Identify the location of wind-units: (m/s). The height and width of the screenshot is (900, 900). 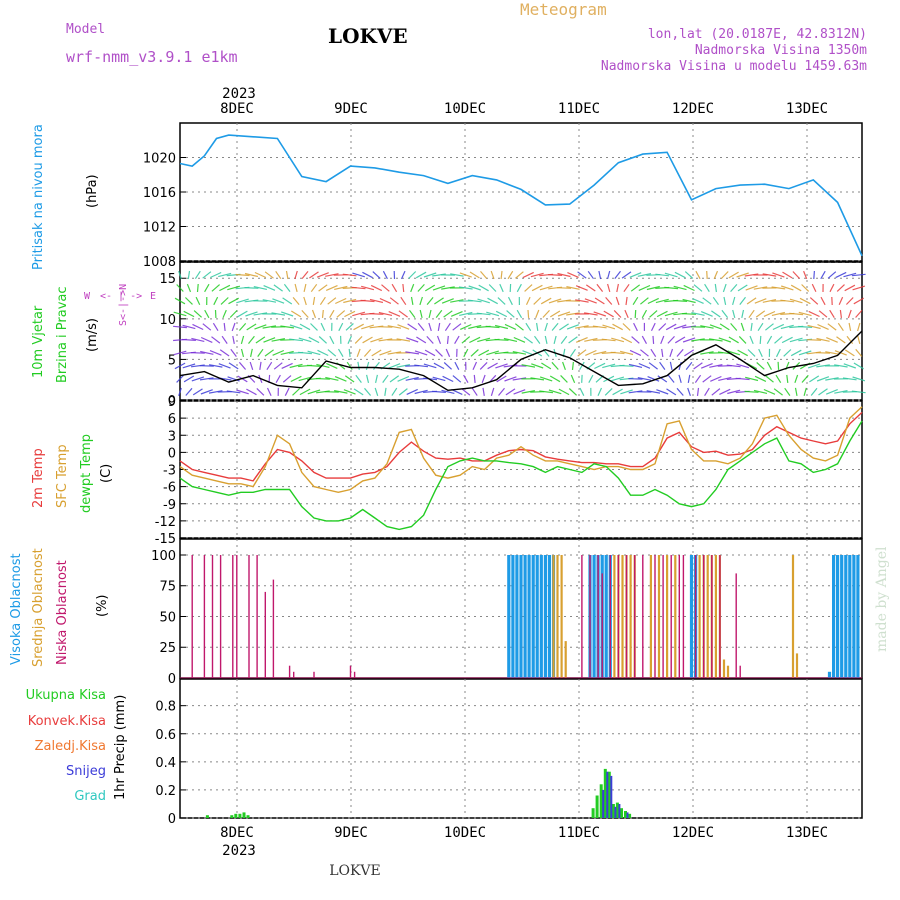
(92, 335).